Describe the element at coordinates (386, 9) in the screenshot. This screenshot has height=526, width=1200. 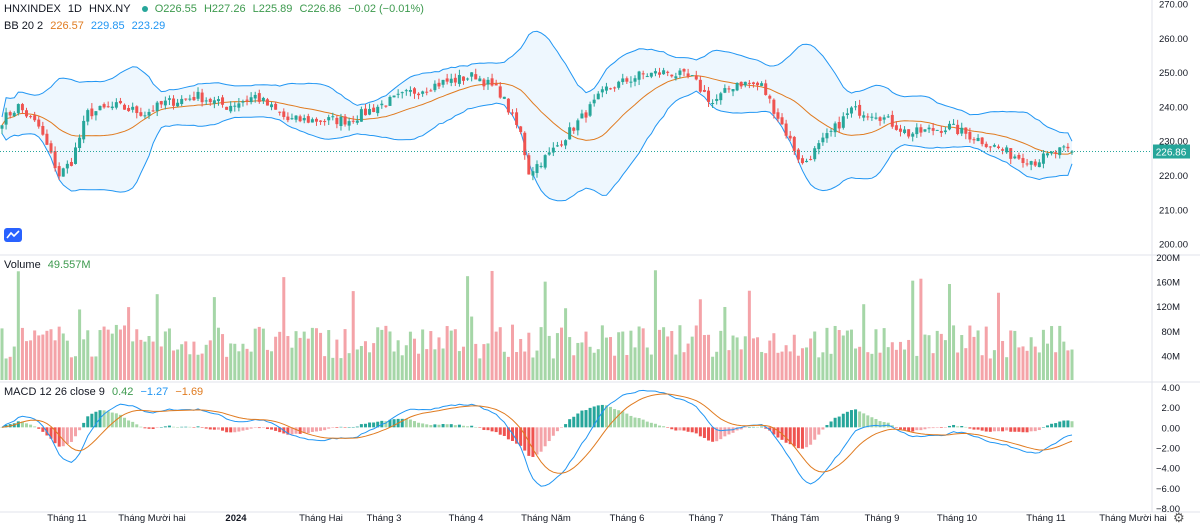
I see `change-value: −0.02 (−0.01%)` at that location.